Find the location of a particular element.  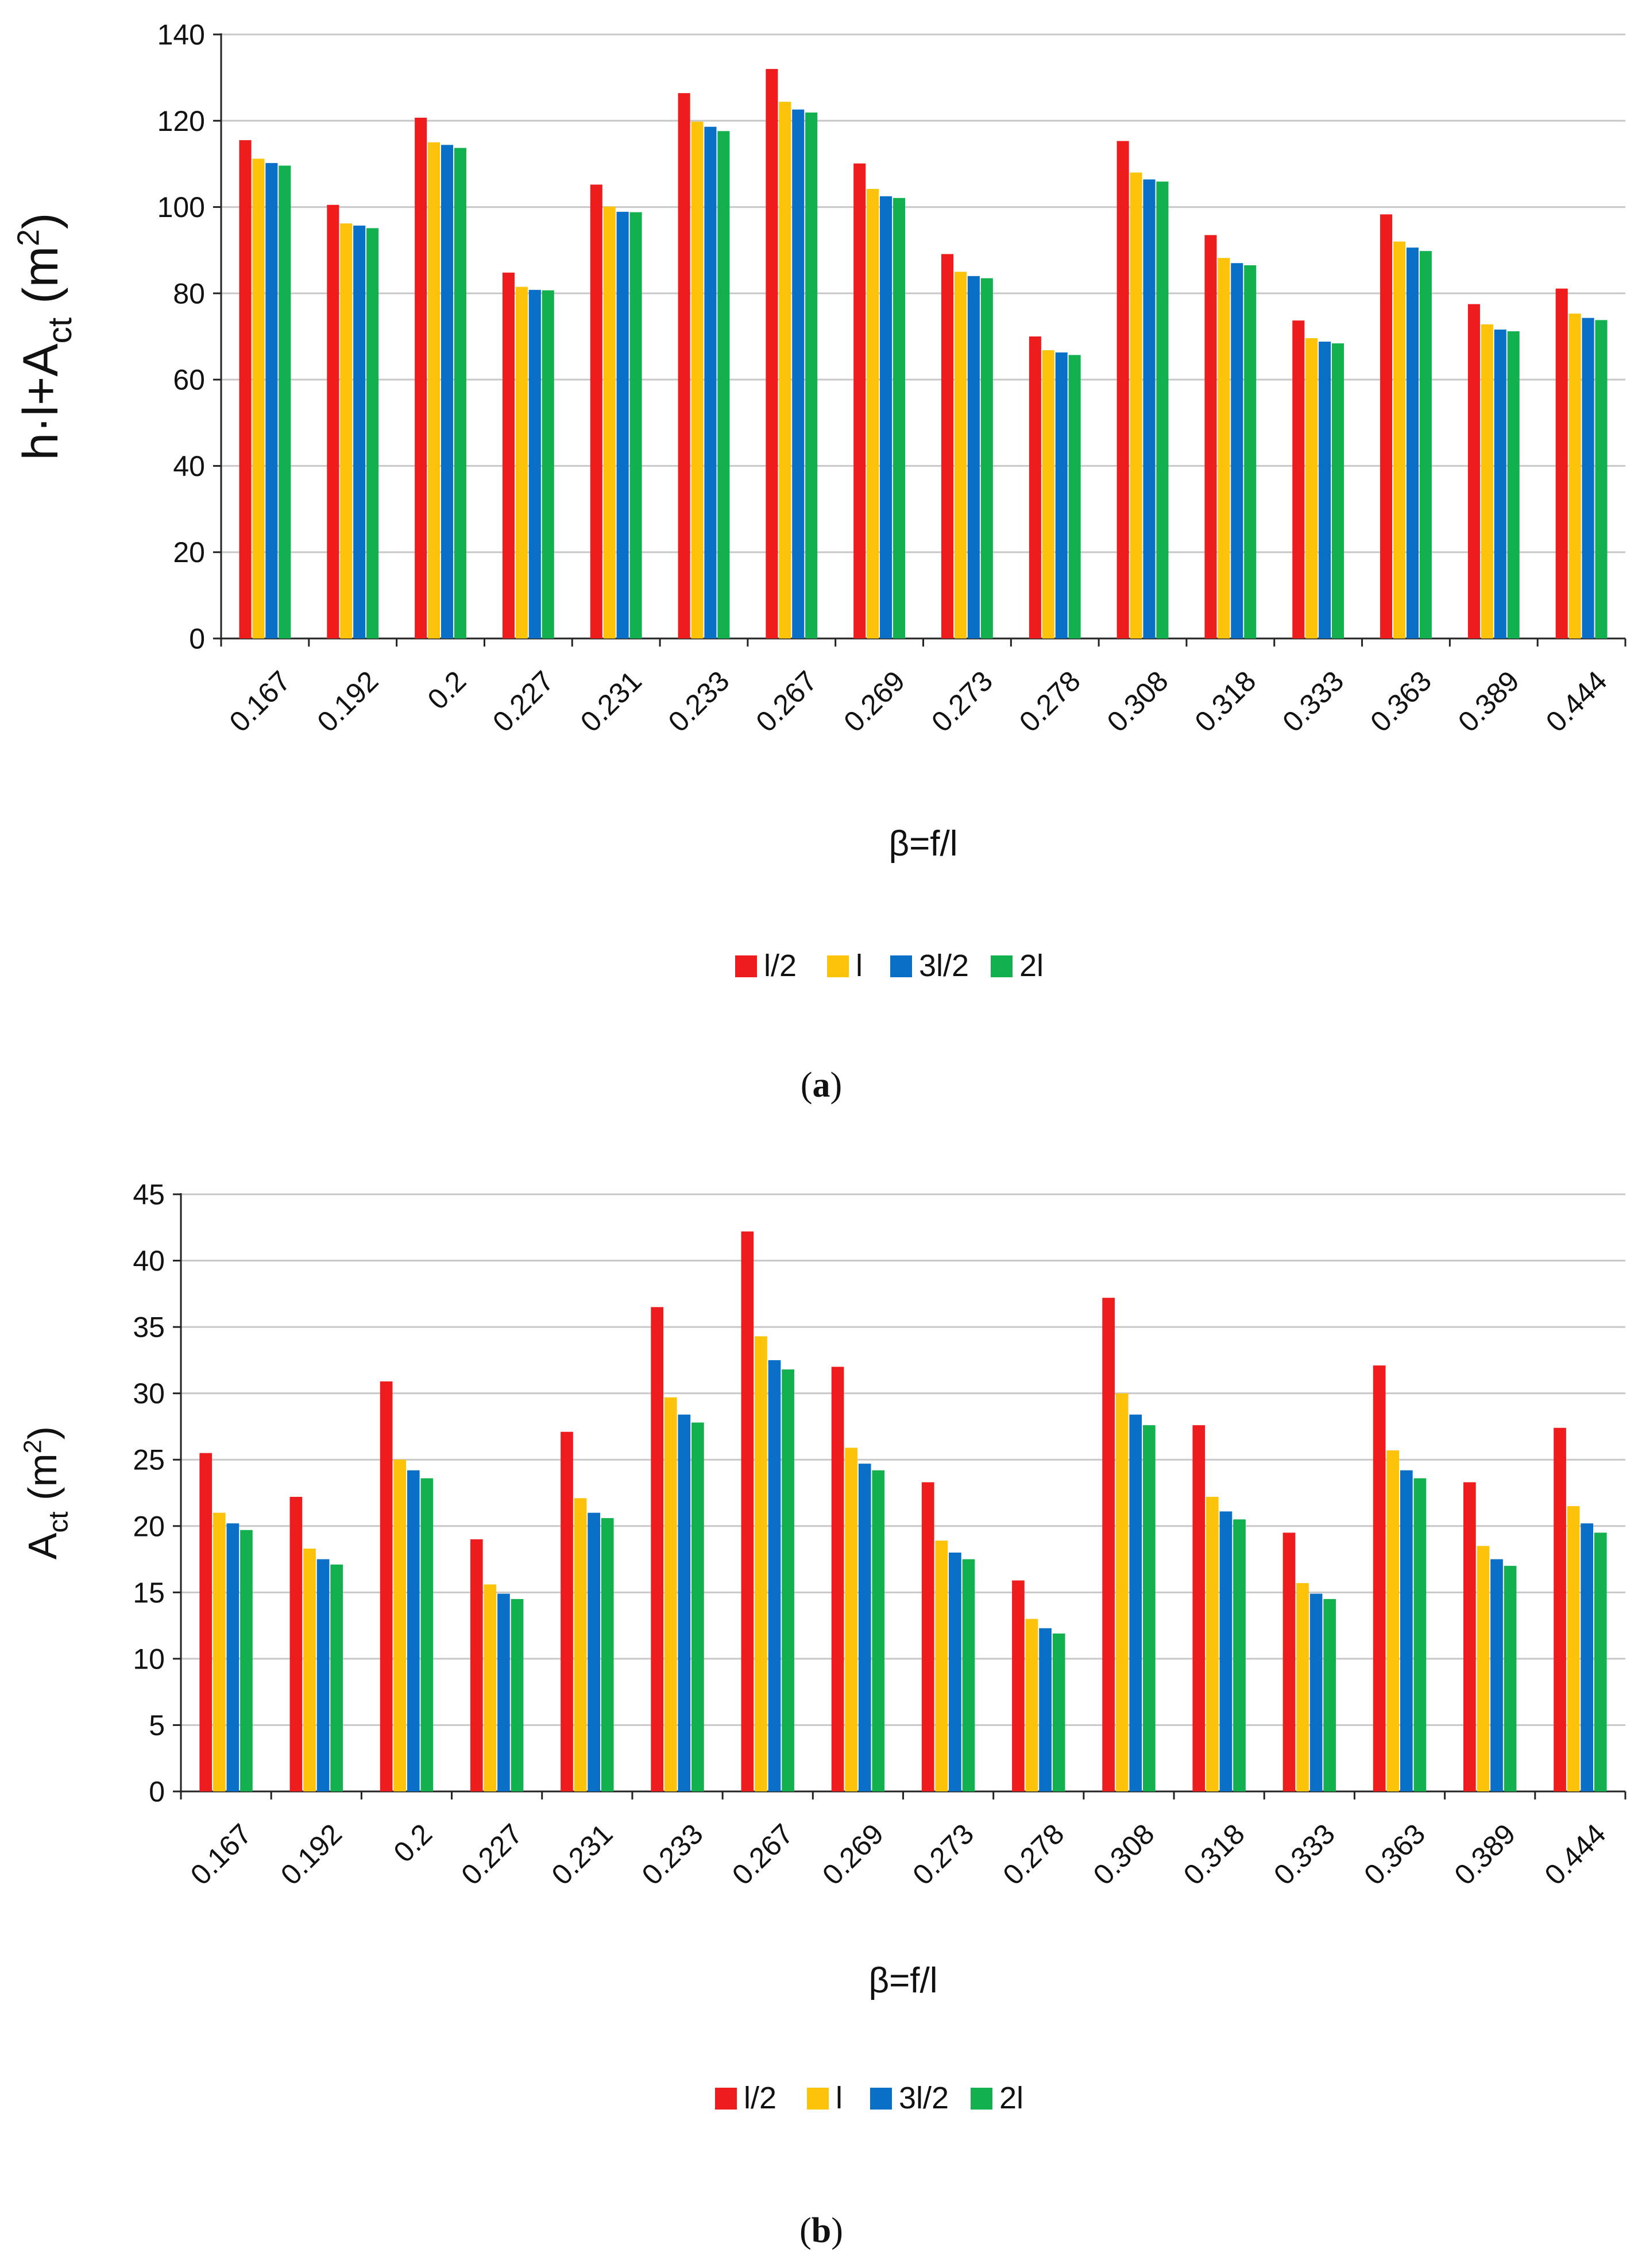

x-tick-label: 0.363 is located at coordinates (1394, 1854).